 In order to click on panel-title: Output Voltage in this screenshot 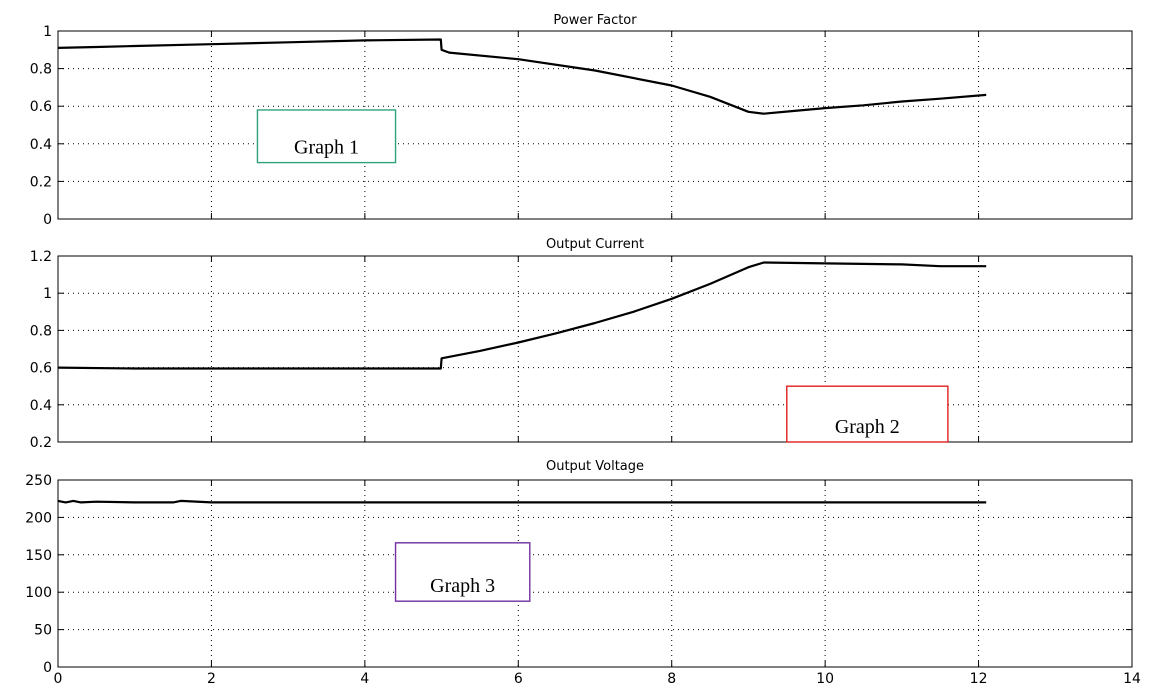, I will do `click(595, 466)`.